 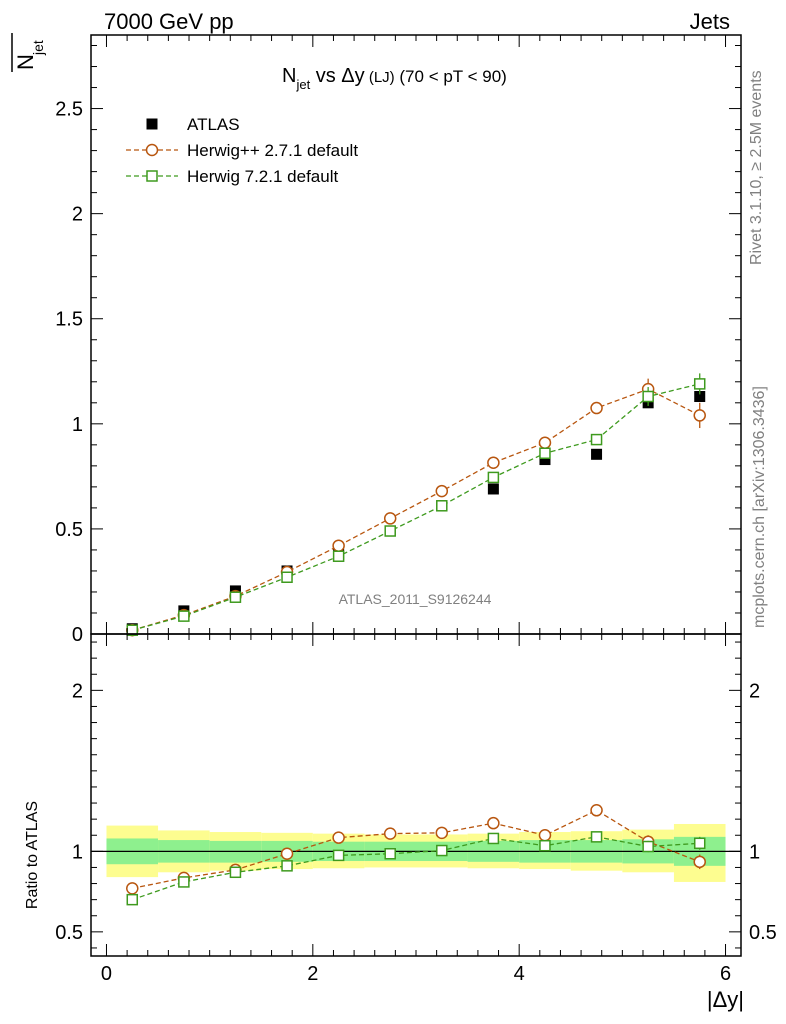 I want to click on chart-title: Njet vs Δy (LJ) (70 < pT < 90), so click(x=394, y=78).